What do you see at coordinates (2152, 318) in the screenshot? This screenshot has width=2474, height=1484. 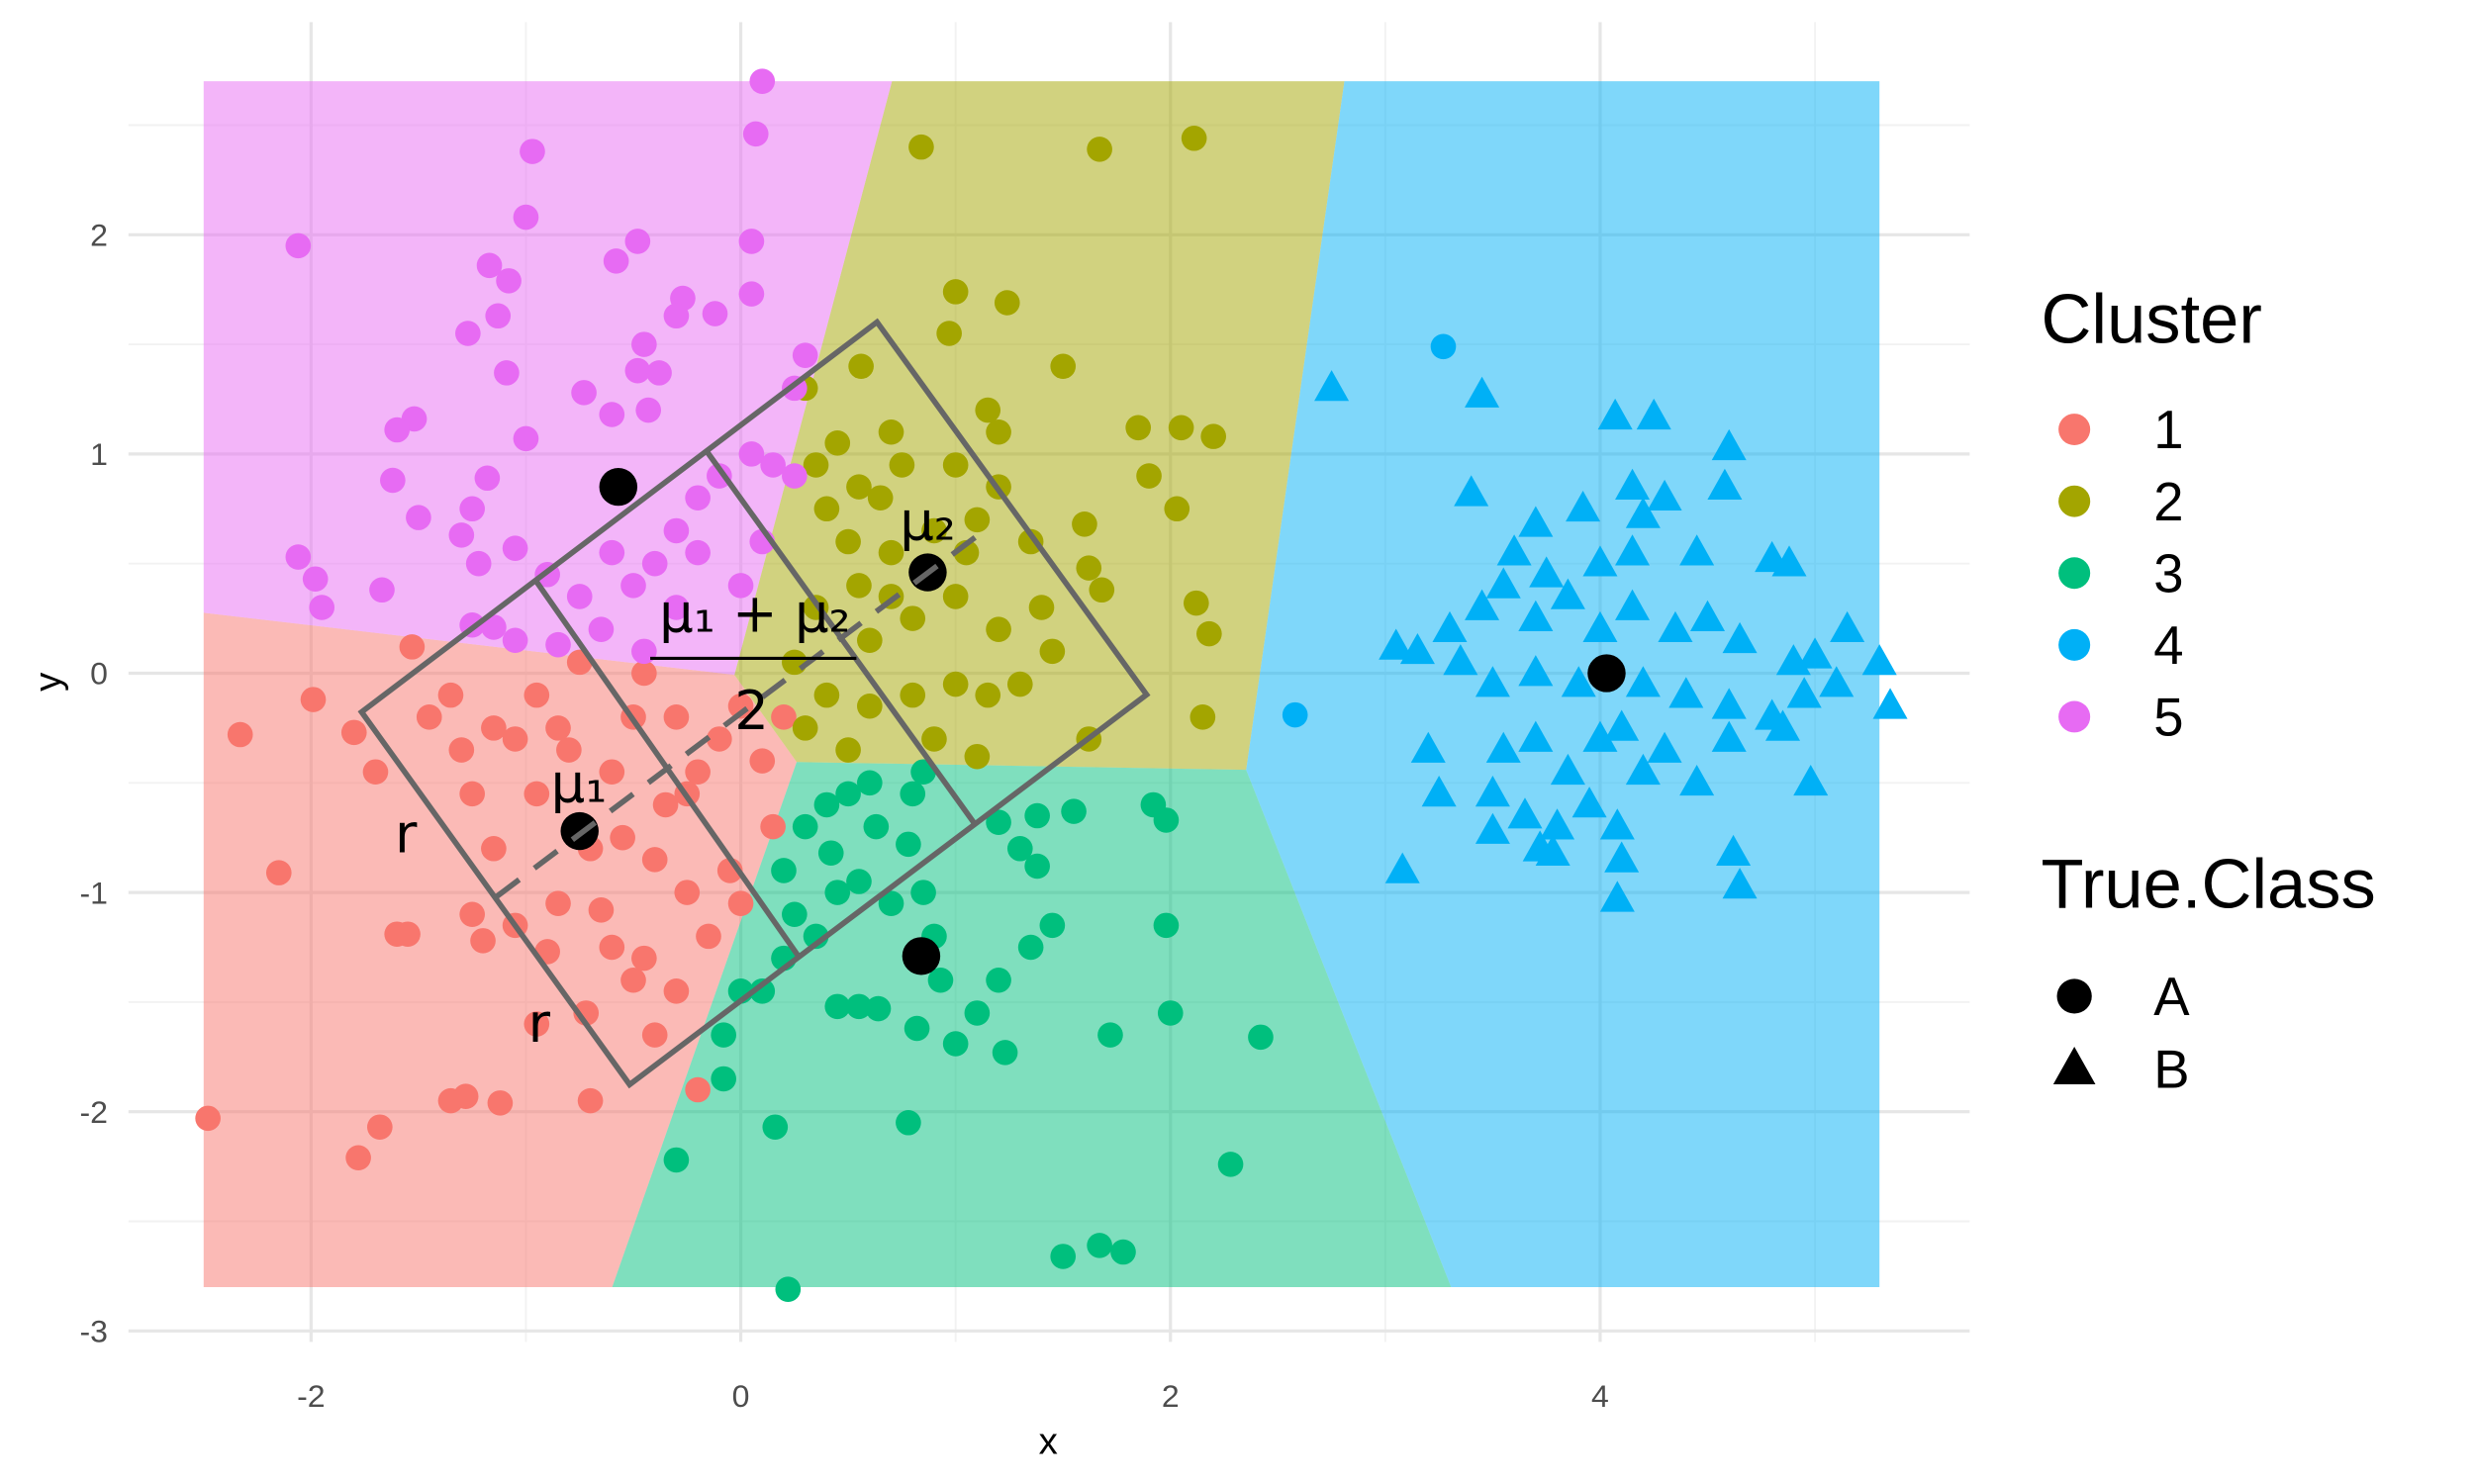 I see `legend-title: Cluster` at bounding box center [2152, 318].